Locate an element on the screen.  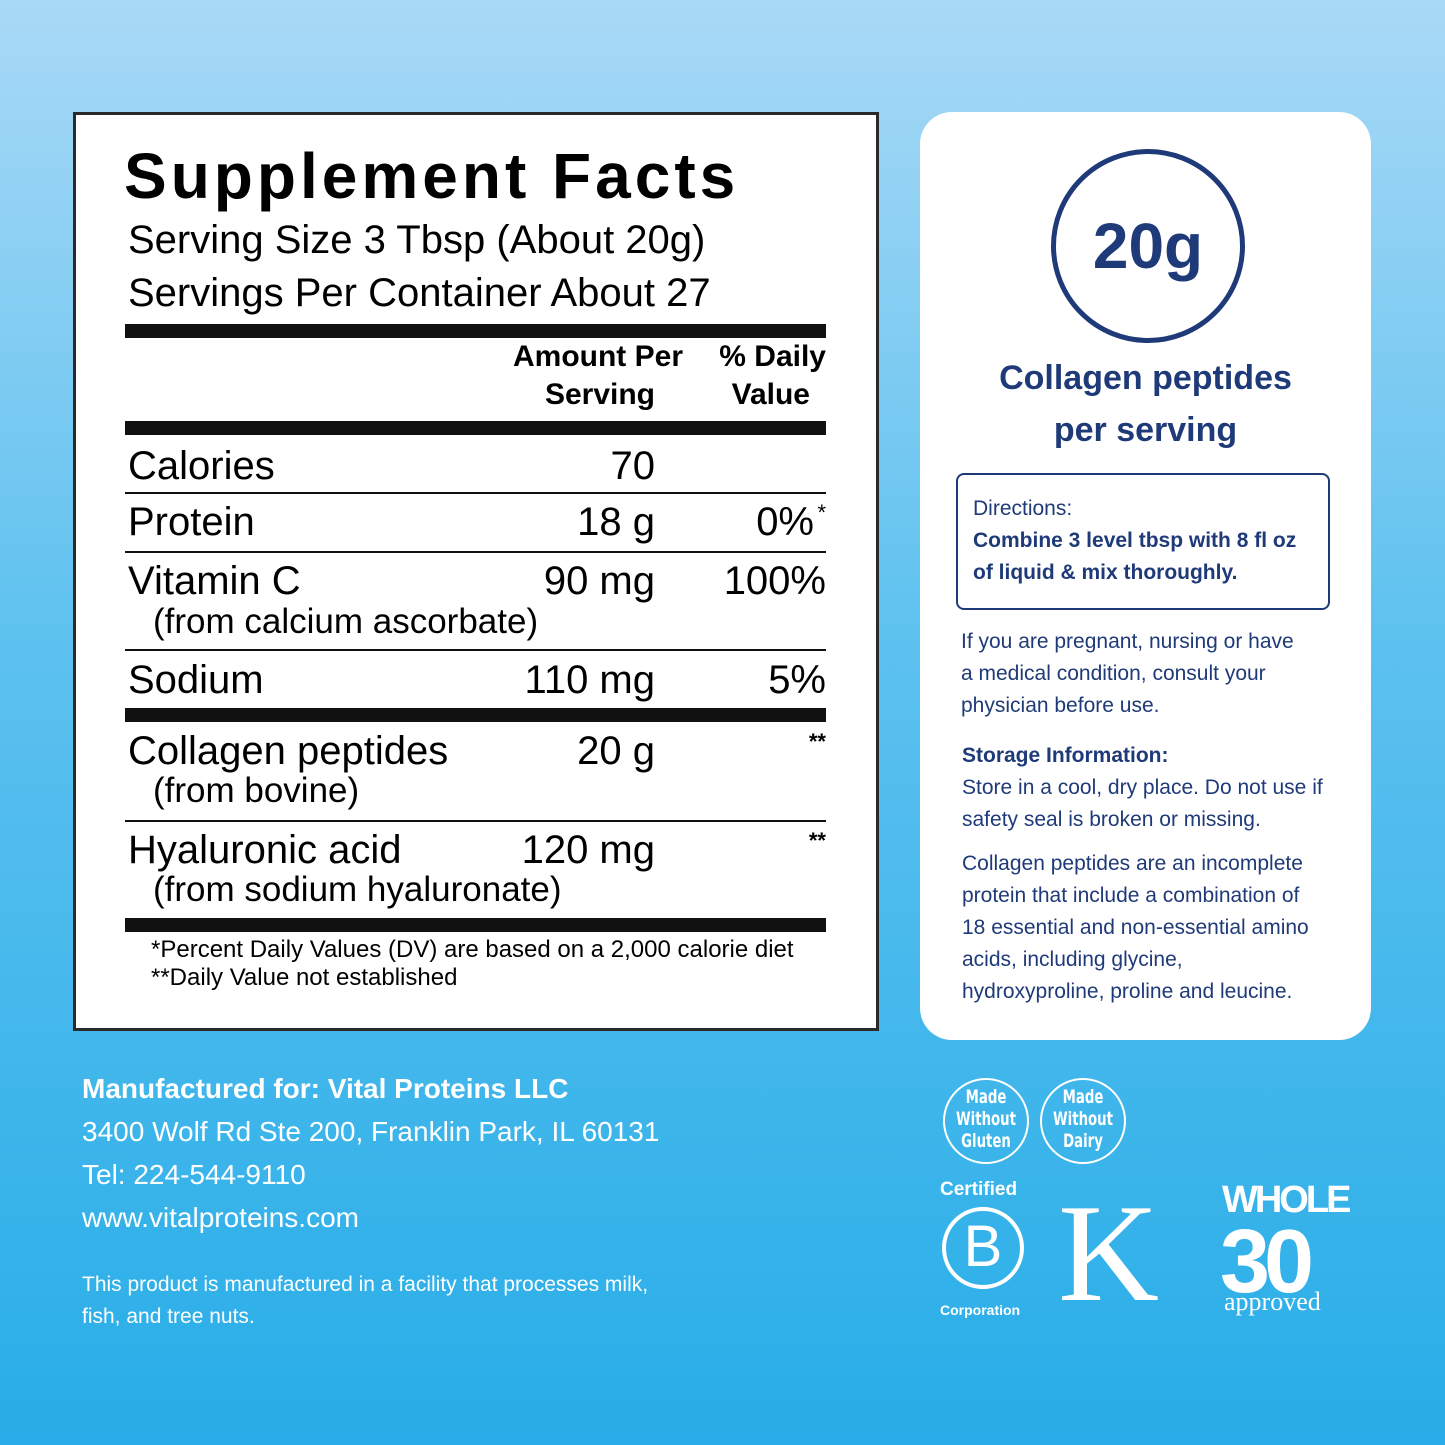
row-sub: (from sodium hyaluronate) is located at coordinates (357, 889).